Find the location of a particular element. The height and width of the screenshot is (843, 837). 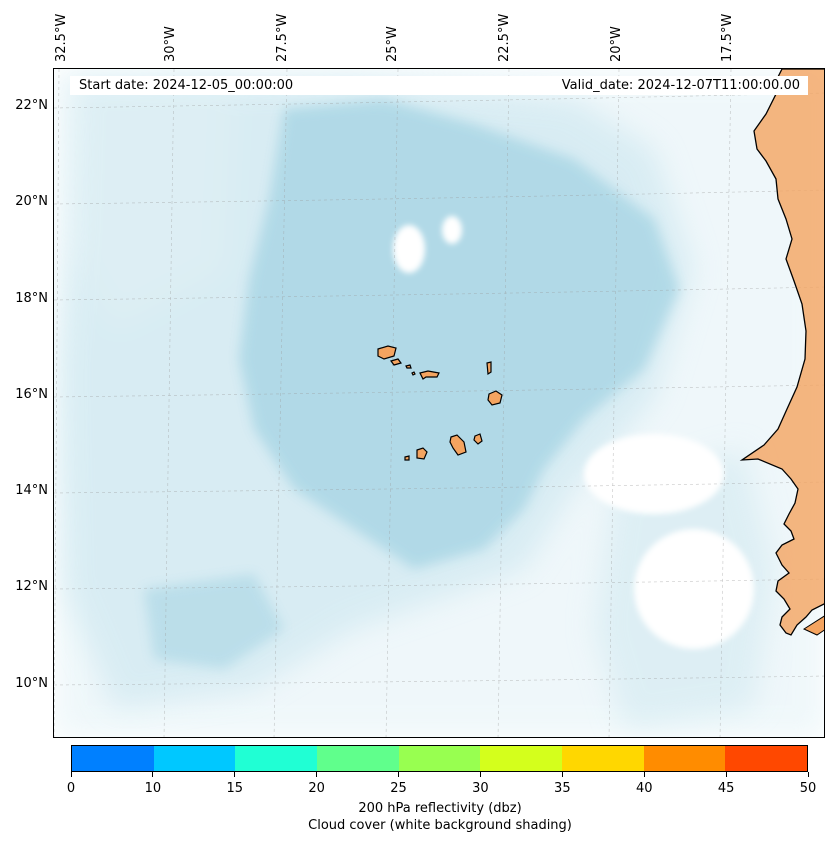

colorbar-tick-label-5: 30 is located at coordinates (480, 788).